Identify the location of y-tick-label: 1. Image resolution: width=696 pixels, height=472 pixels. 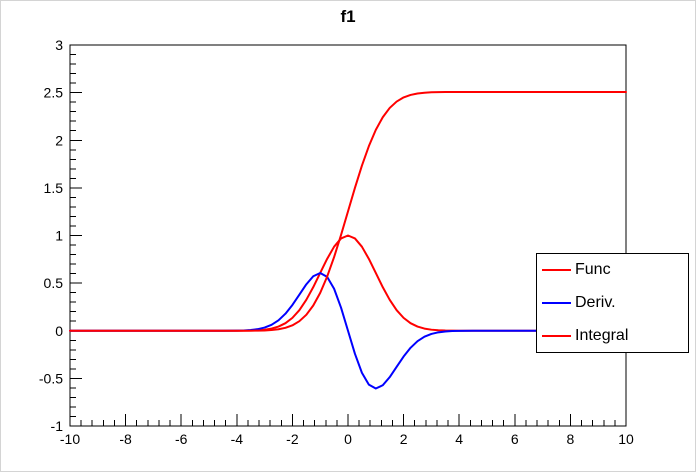
(59, 236).